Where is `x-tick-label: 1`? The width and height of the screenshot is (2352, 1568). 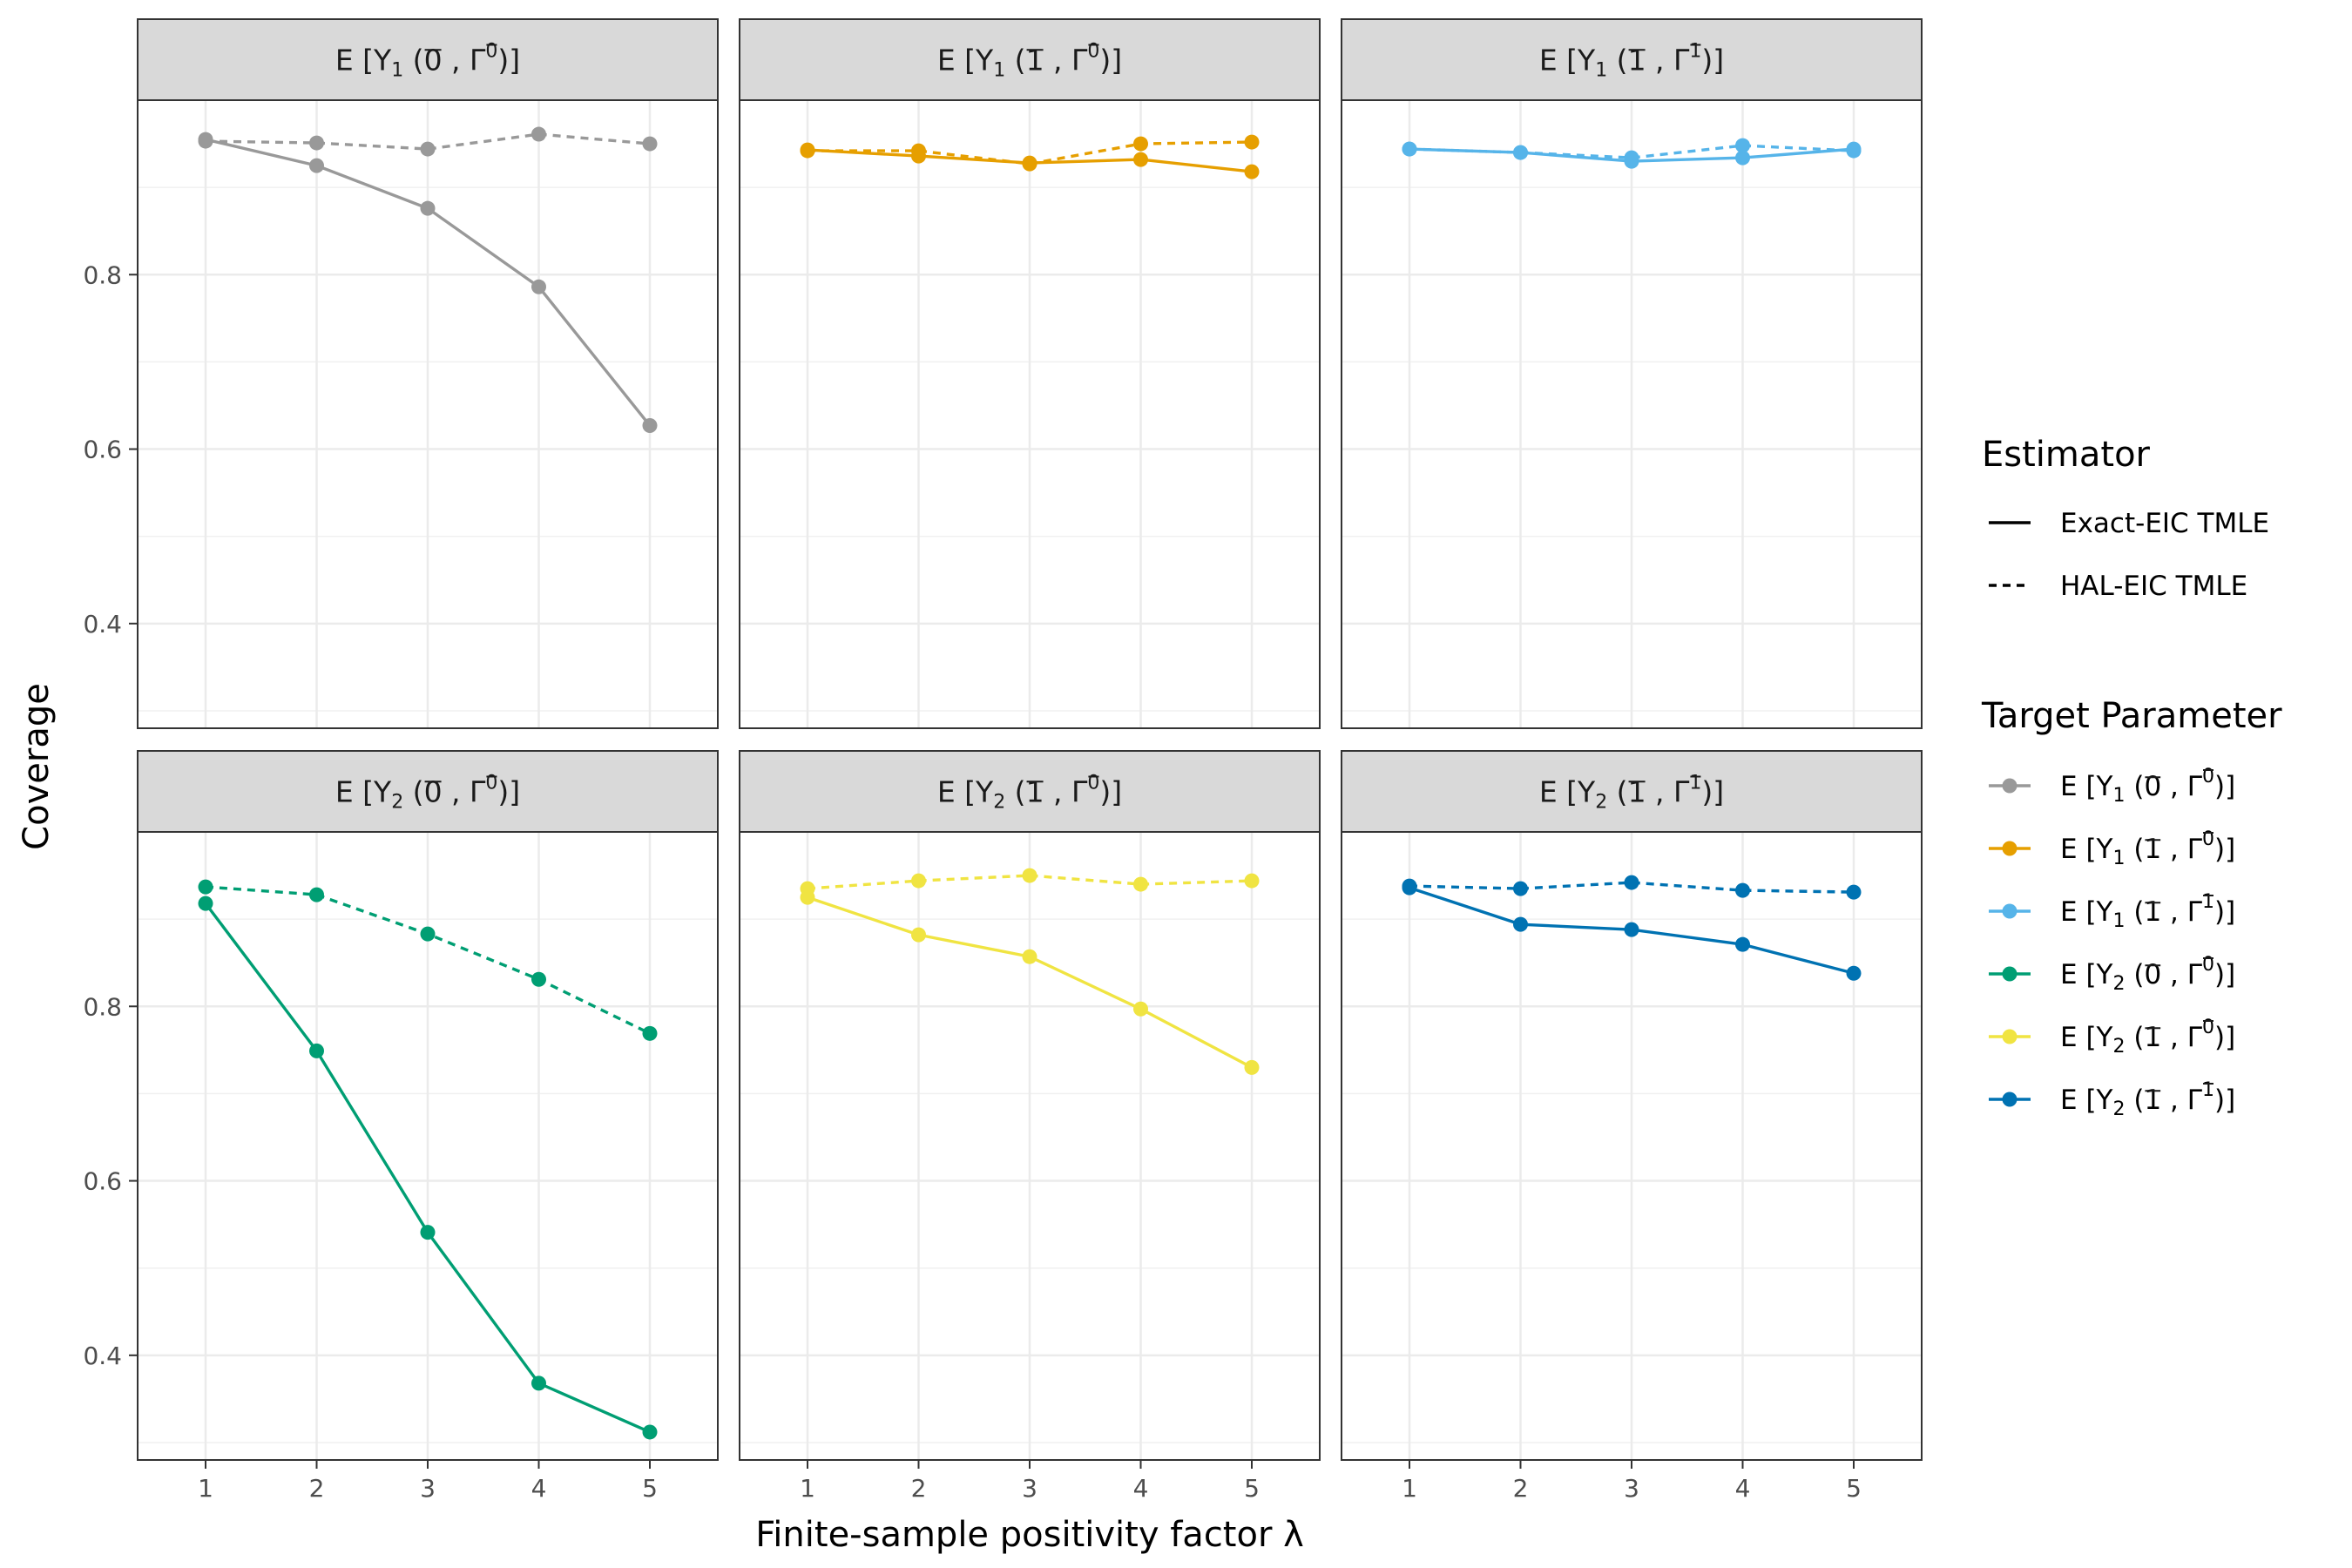
x-tick-label: 1 is located at coordinates (1409, 1488).